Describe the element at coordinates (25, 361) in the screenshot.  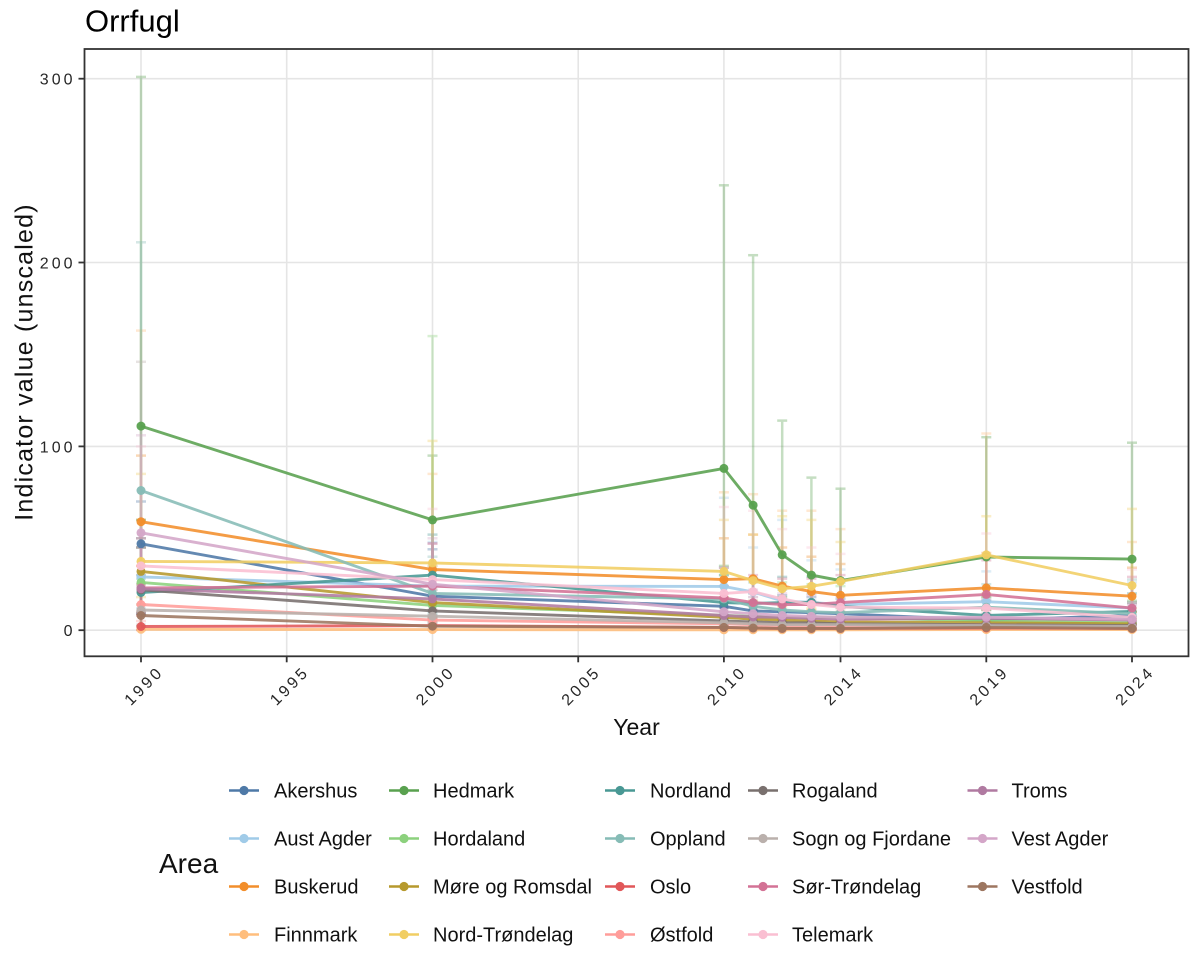
I see `svg-text: Indicator value (unscaled)` at that location.